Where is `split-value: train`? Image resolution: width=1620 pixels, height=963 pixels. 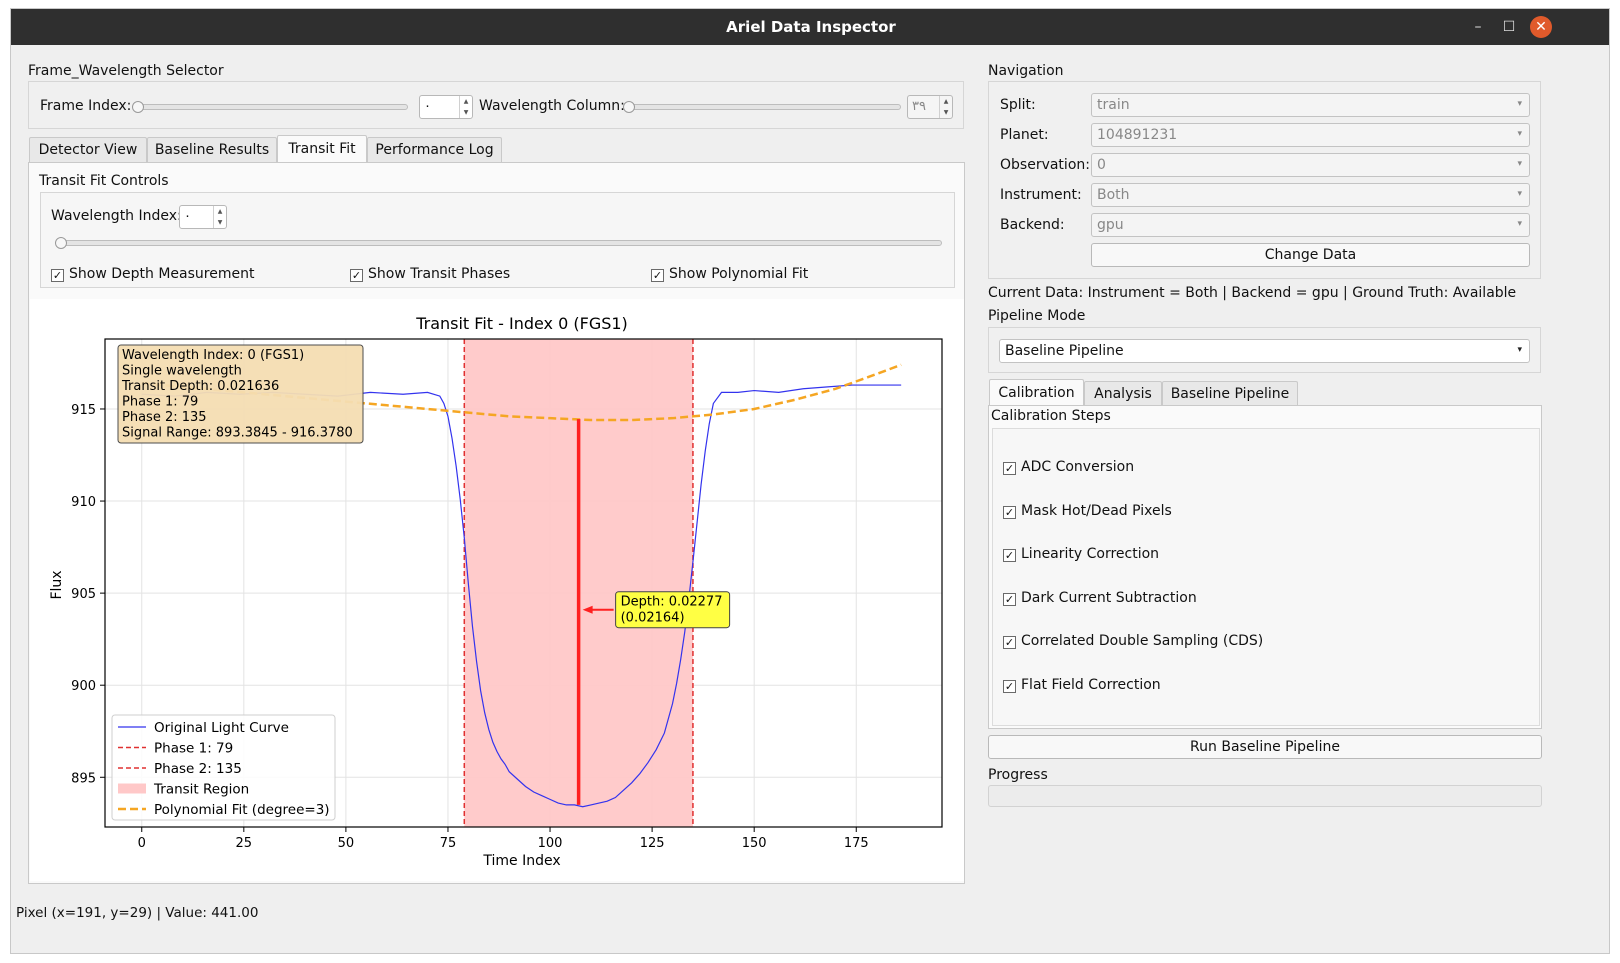 split-value: train is located at coordinates (1113, 105).